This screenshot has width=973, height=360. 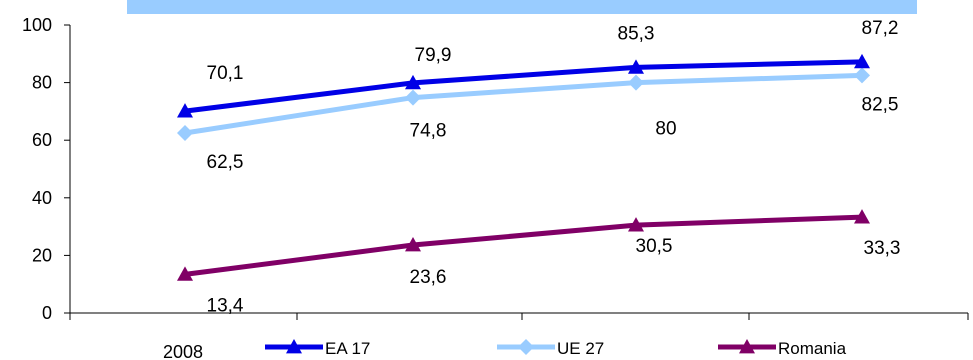 What do you see at coordinates (433, 55) in the screenshot?
I see `data-label: 79,9` at bounding box center [433, 55].